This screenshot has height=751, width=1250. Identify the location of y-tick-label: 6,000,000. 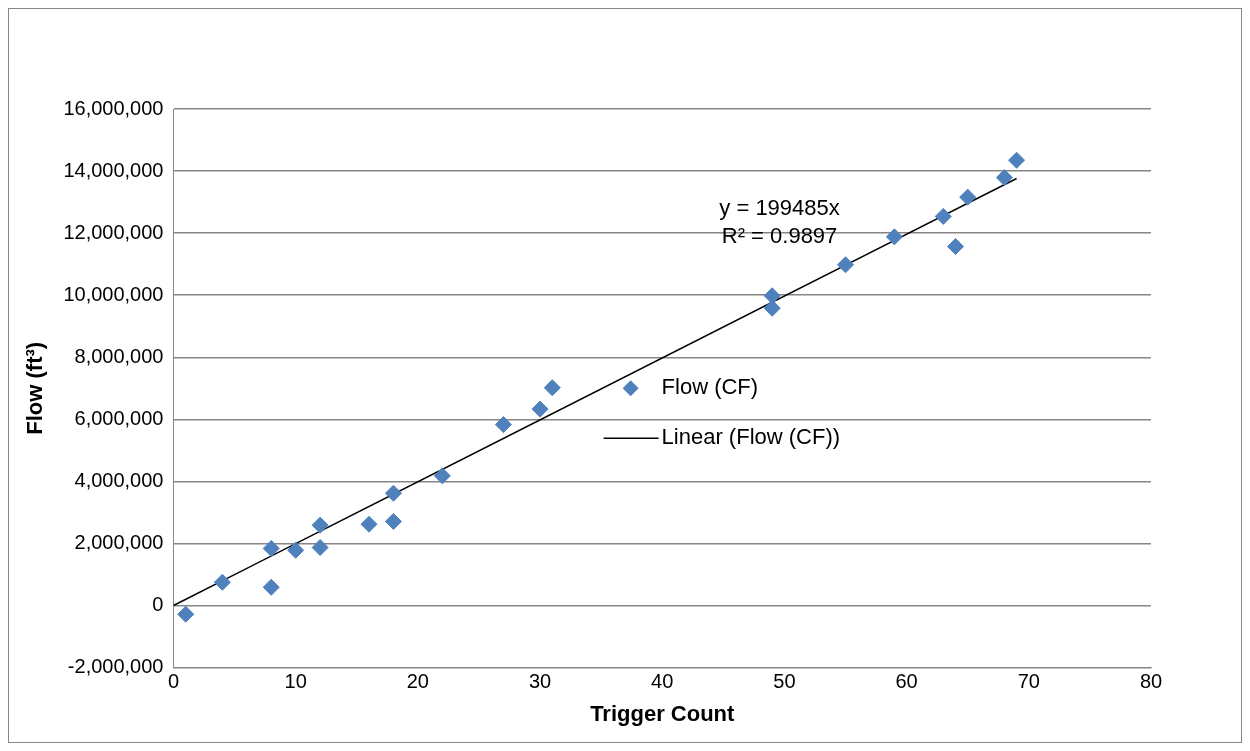
(119, 417).